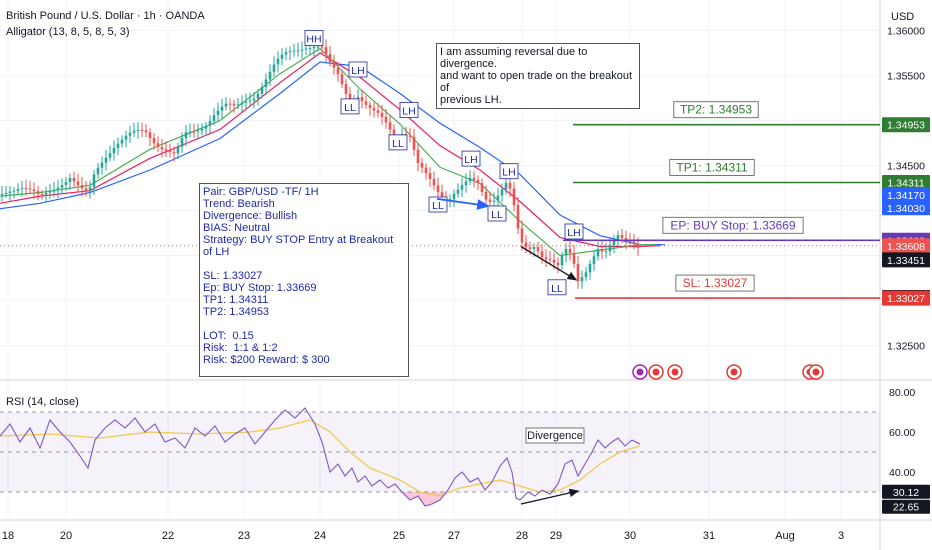  I want to click on time-tick-label: 27, so click(454, 536).